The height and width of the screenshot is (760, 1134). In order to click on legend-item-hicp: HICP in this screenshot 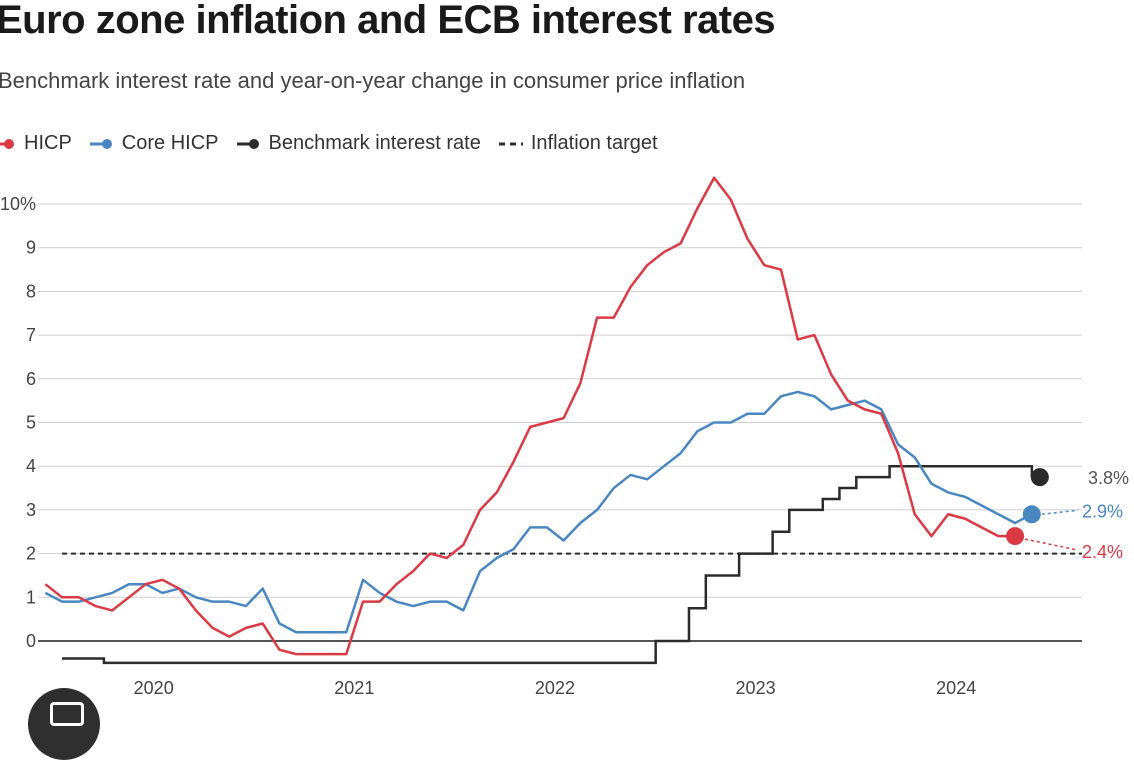, I will do `click(36, 143)`.